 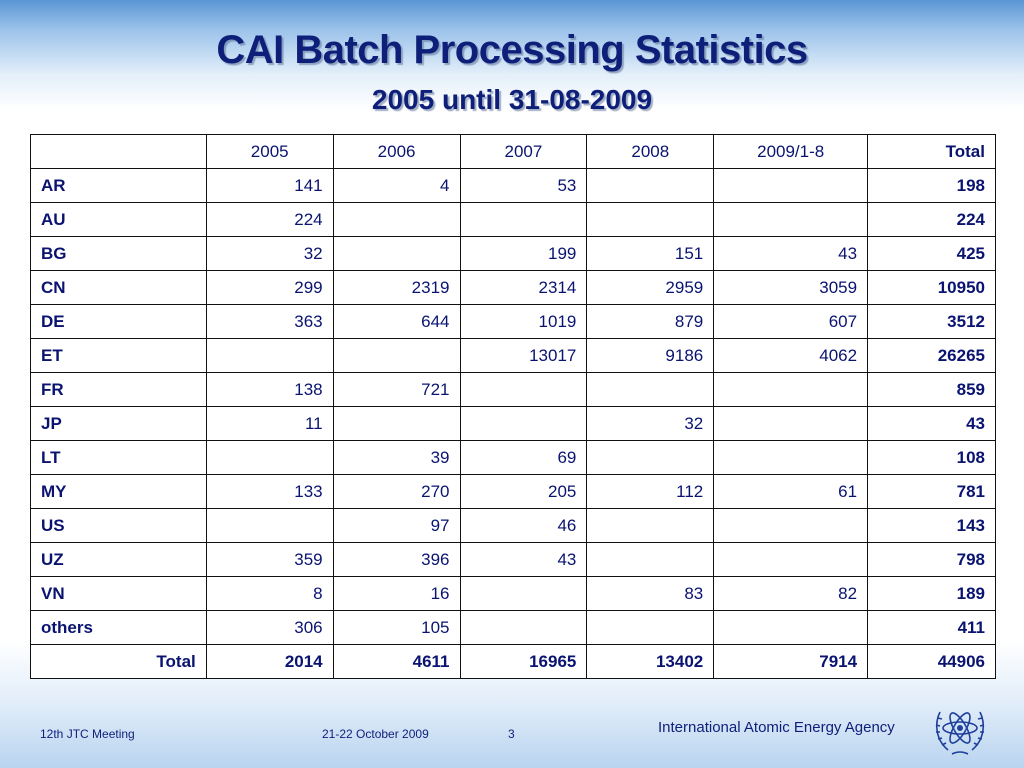 I want to click on row-label-cell: LT, so click(x=118, y=457).